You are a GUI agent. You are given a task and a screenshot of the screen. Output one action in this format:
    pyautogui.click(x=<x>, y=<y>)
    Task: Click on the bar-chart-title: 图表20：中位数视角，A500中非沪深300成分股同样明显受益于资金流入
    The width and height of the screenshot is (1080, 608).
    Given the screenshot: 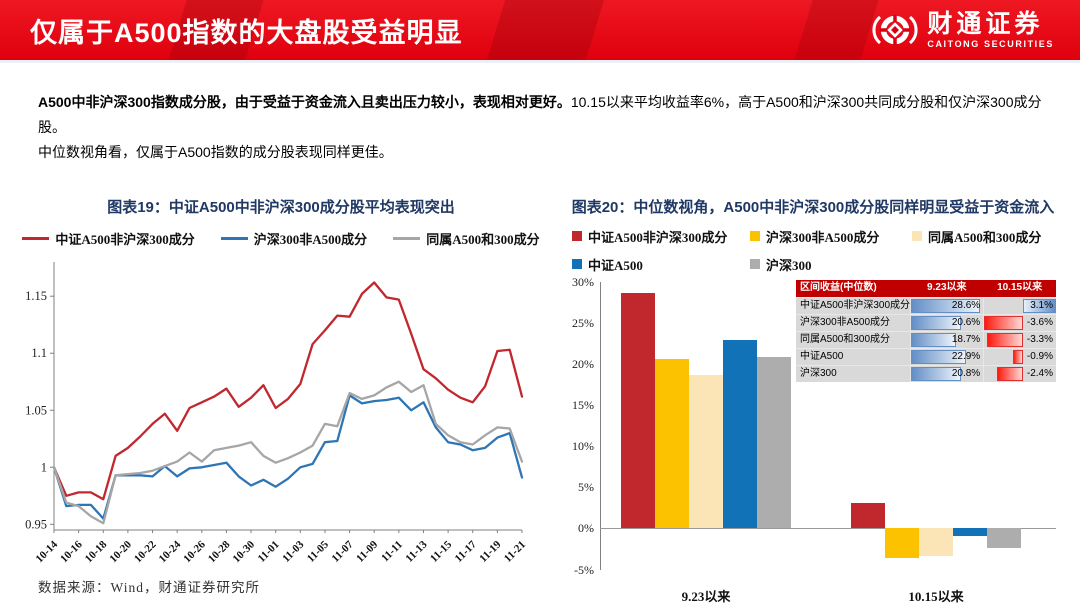 What is the action you would take?
    pyautogui.click(x=813, y=207)
    